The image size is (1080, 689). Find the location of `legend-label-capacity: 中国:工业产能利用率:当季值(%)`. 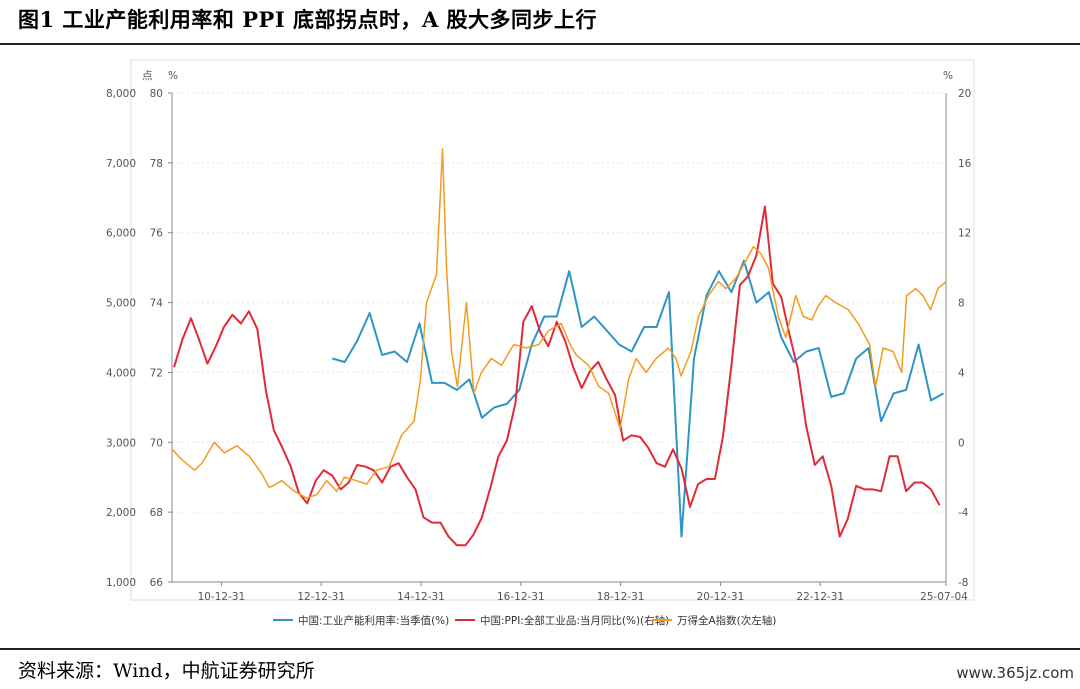

legend-label-capacity: 中国:工业产能利用率:当季值(%) is located at coordinates (373, 620).